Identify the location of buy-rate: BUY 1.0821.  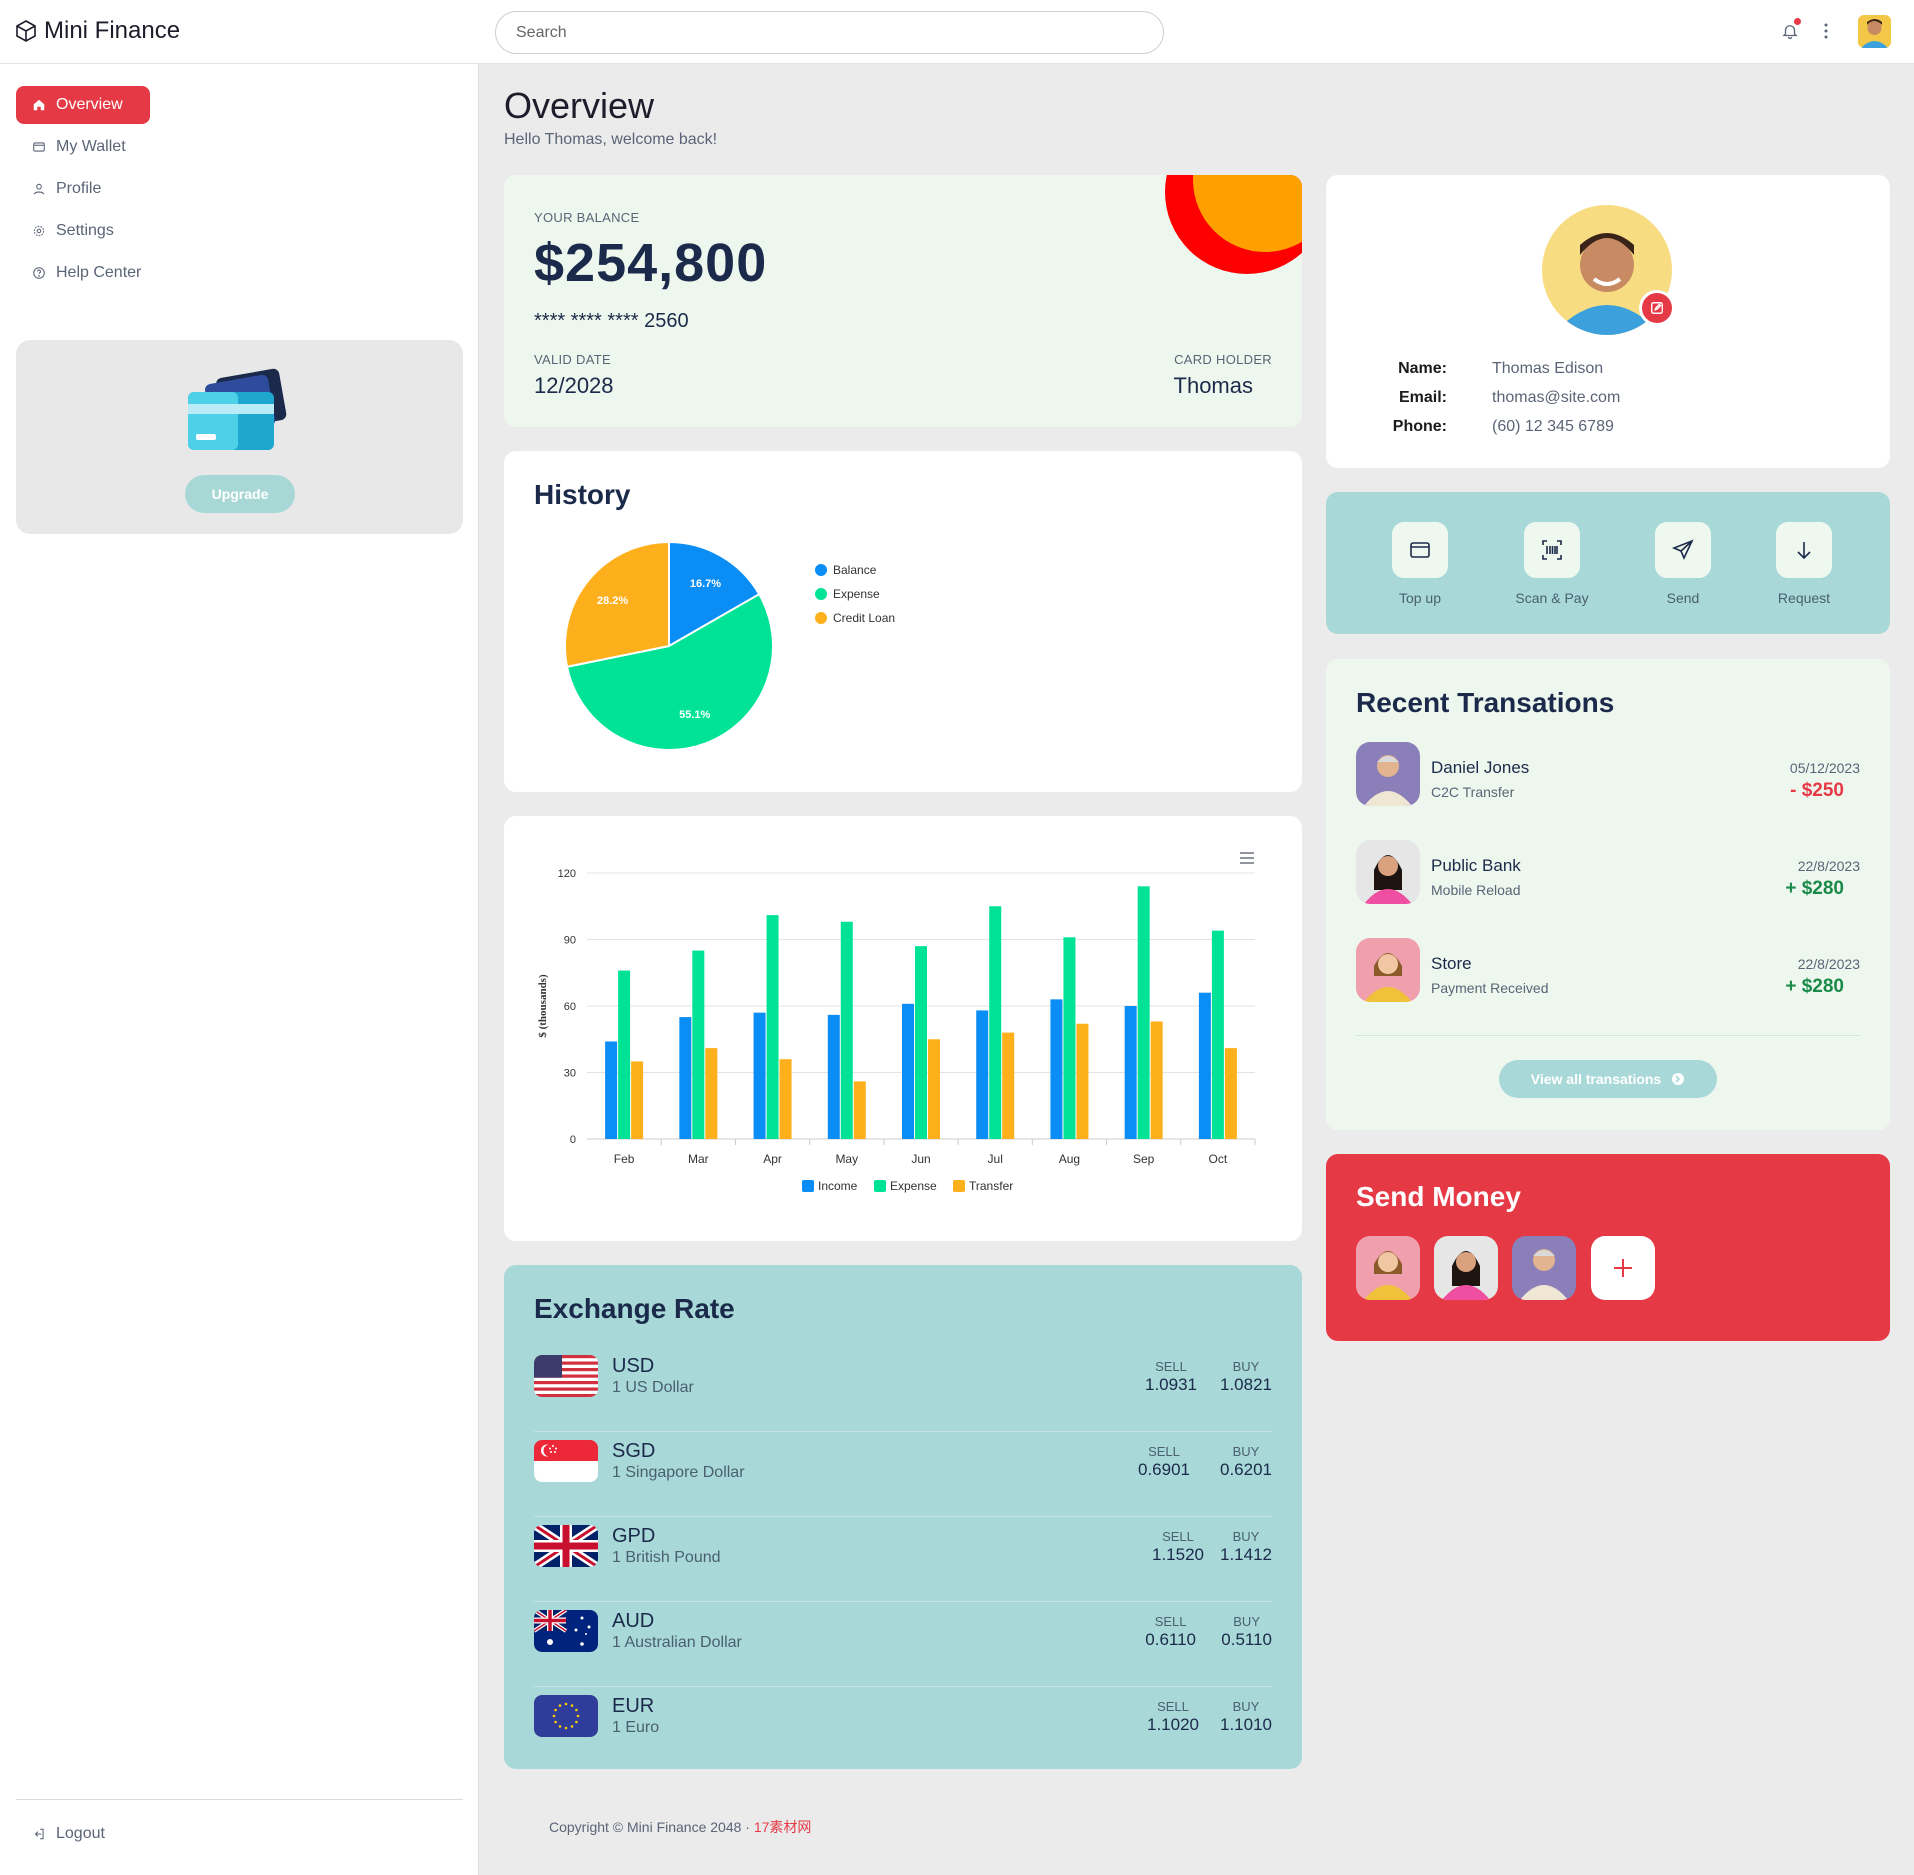
(1246, 1376).